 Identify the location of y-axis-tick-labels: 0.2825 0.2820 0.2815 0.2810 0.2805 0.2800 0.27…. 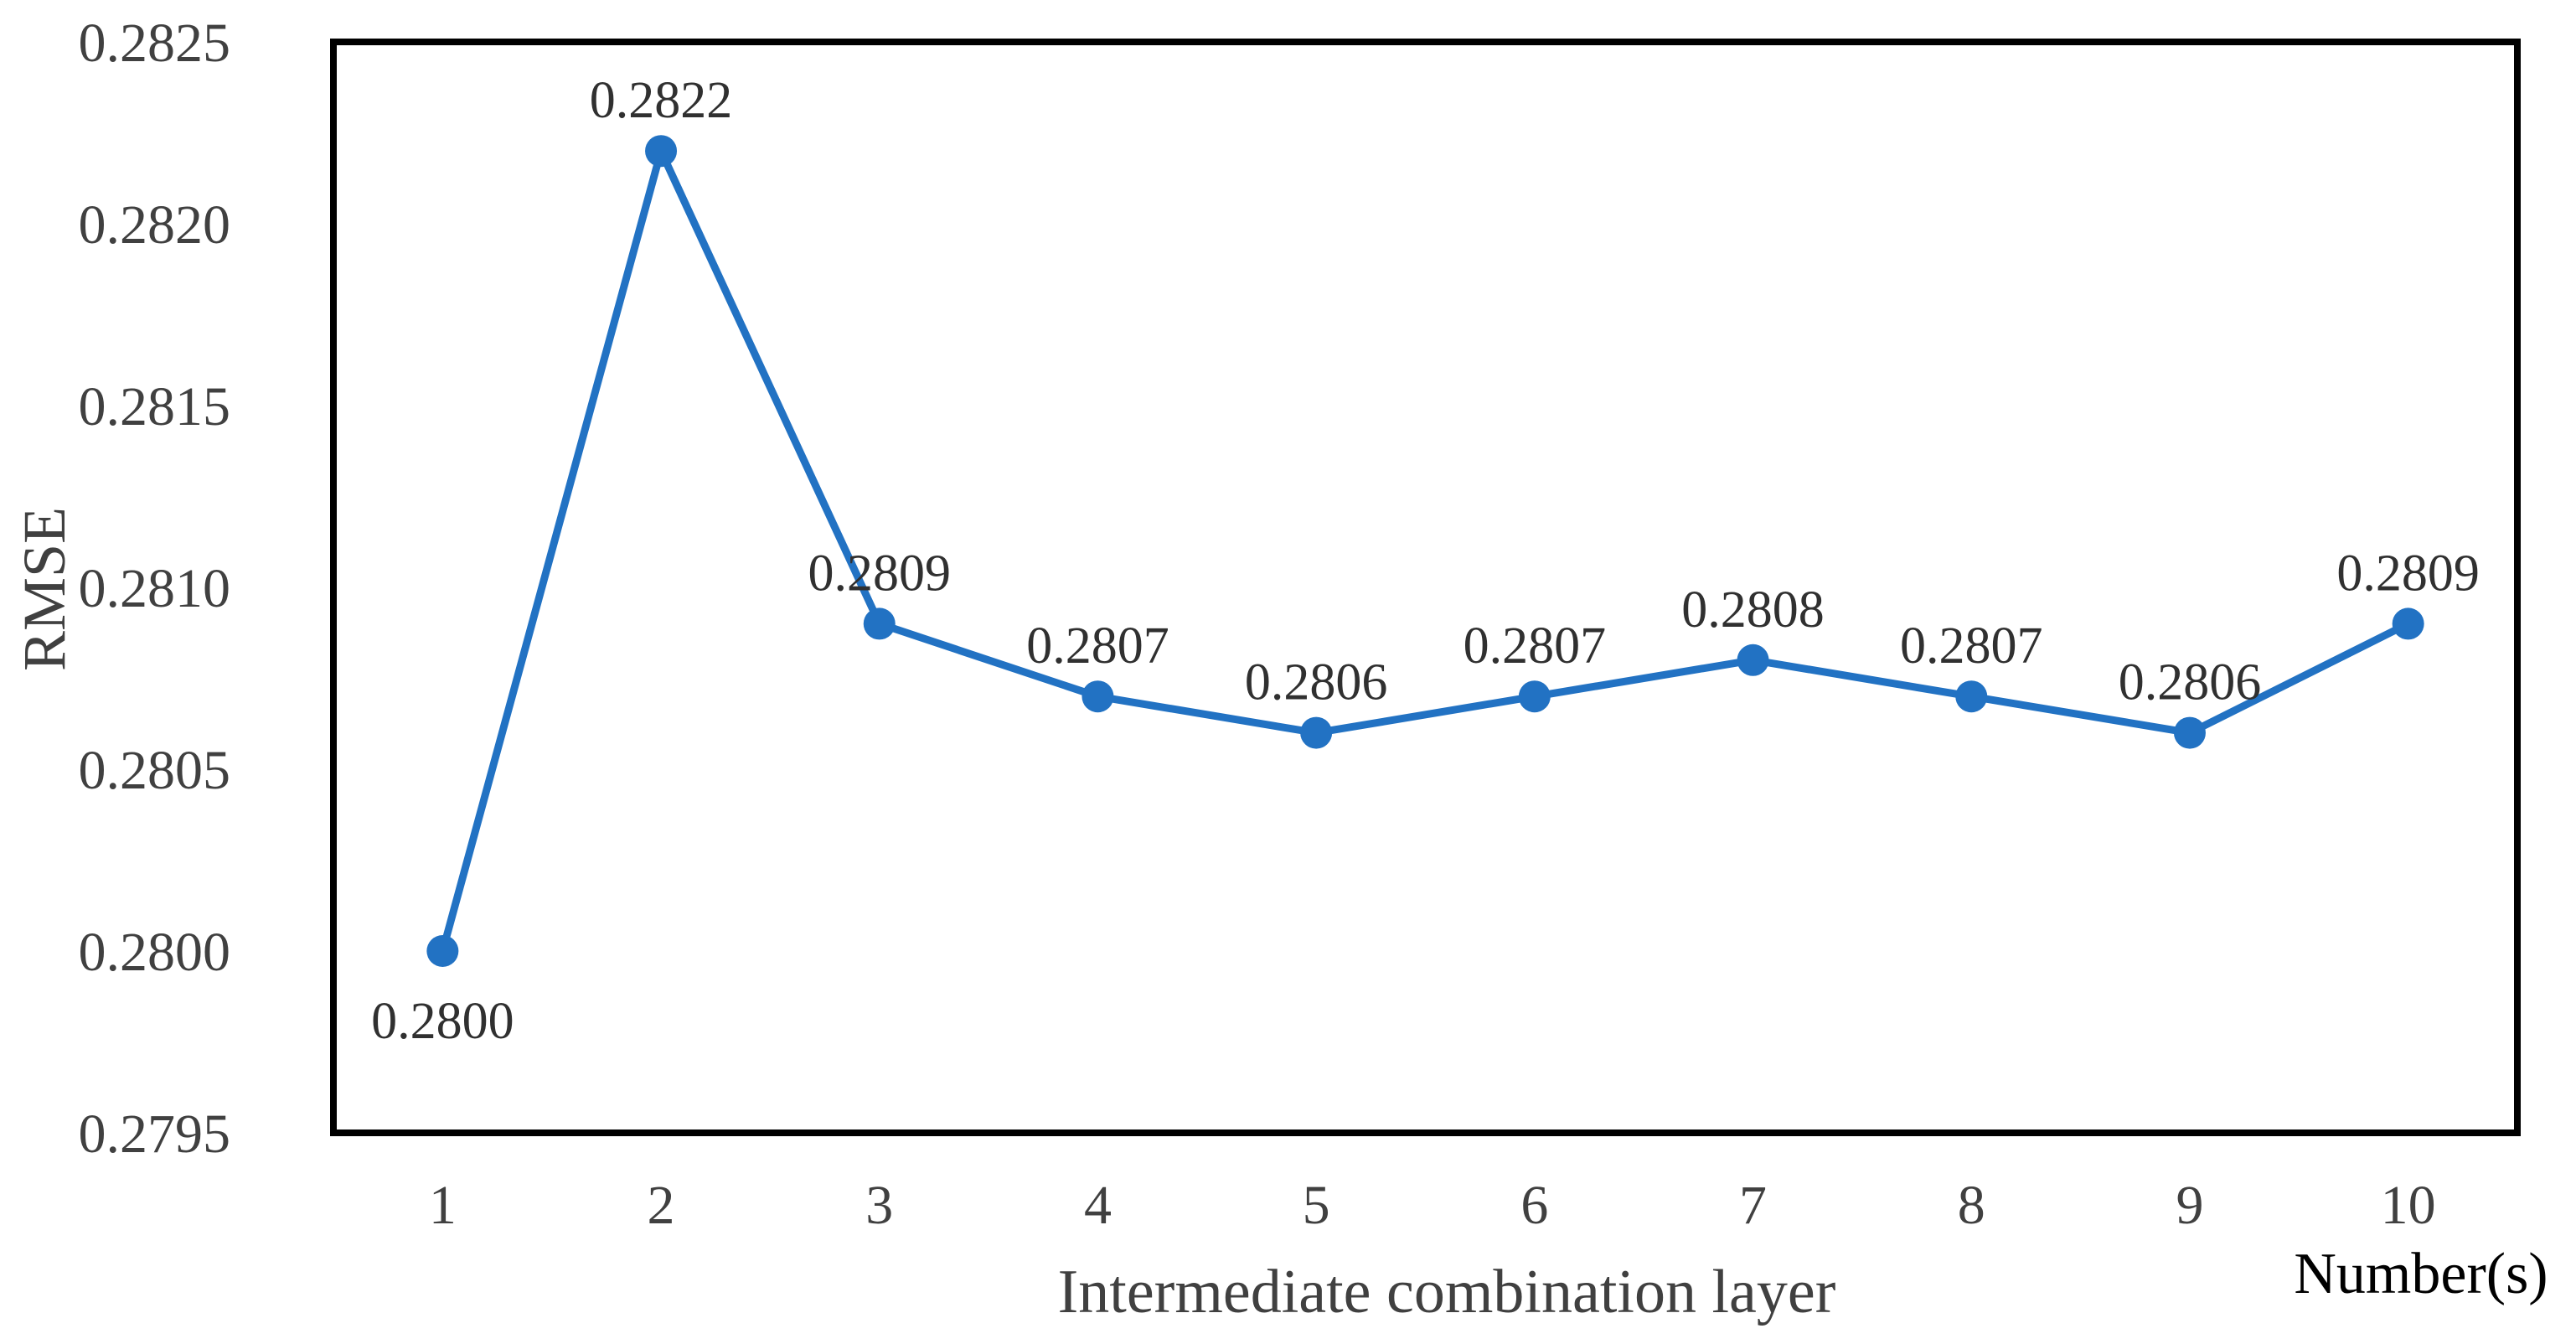
(155, 589).